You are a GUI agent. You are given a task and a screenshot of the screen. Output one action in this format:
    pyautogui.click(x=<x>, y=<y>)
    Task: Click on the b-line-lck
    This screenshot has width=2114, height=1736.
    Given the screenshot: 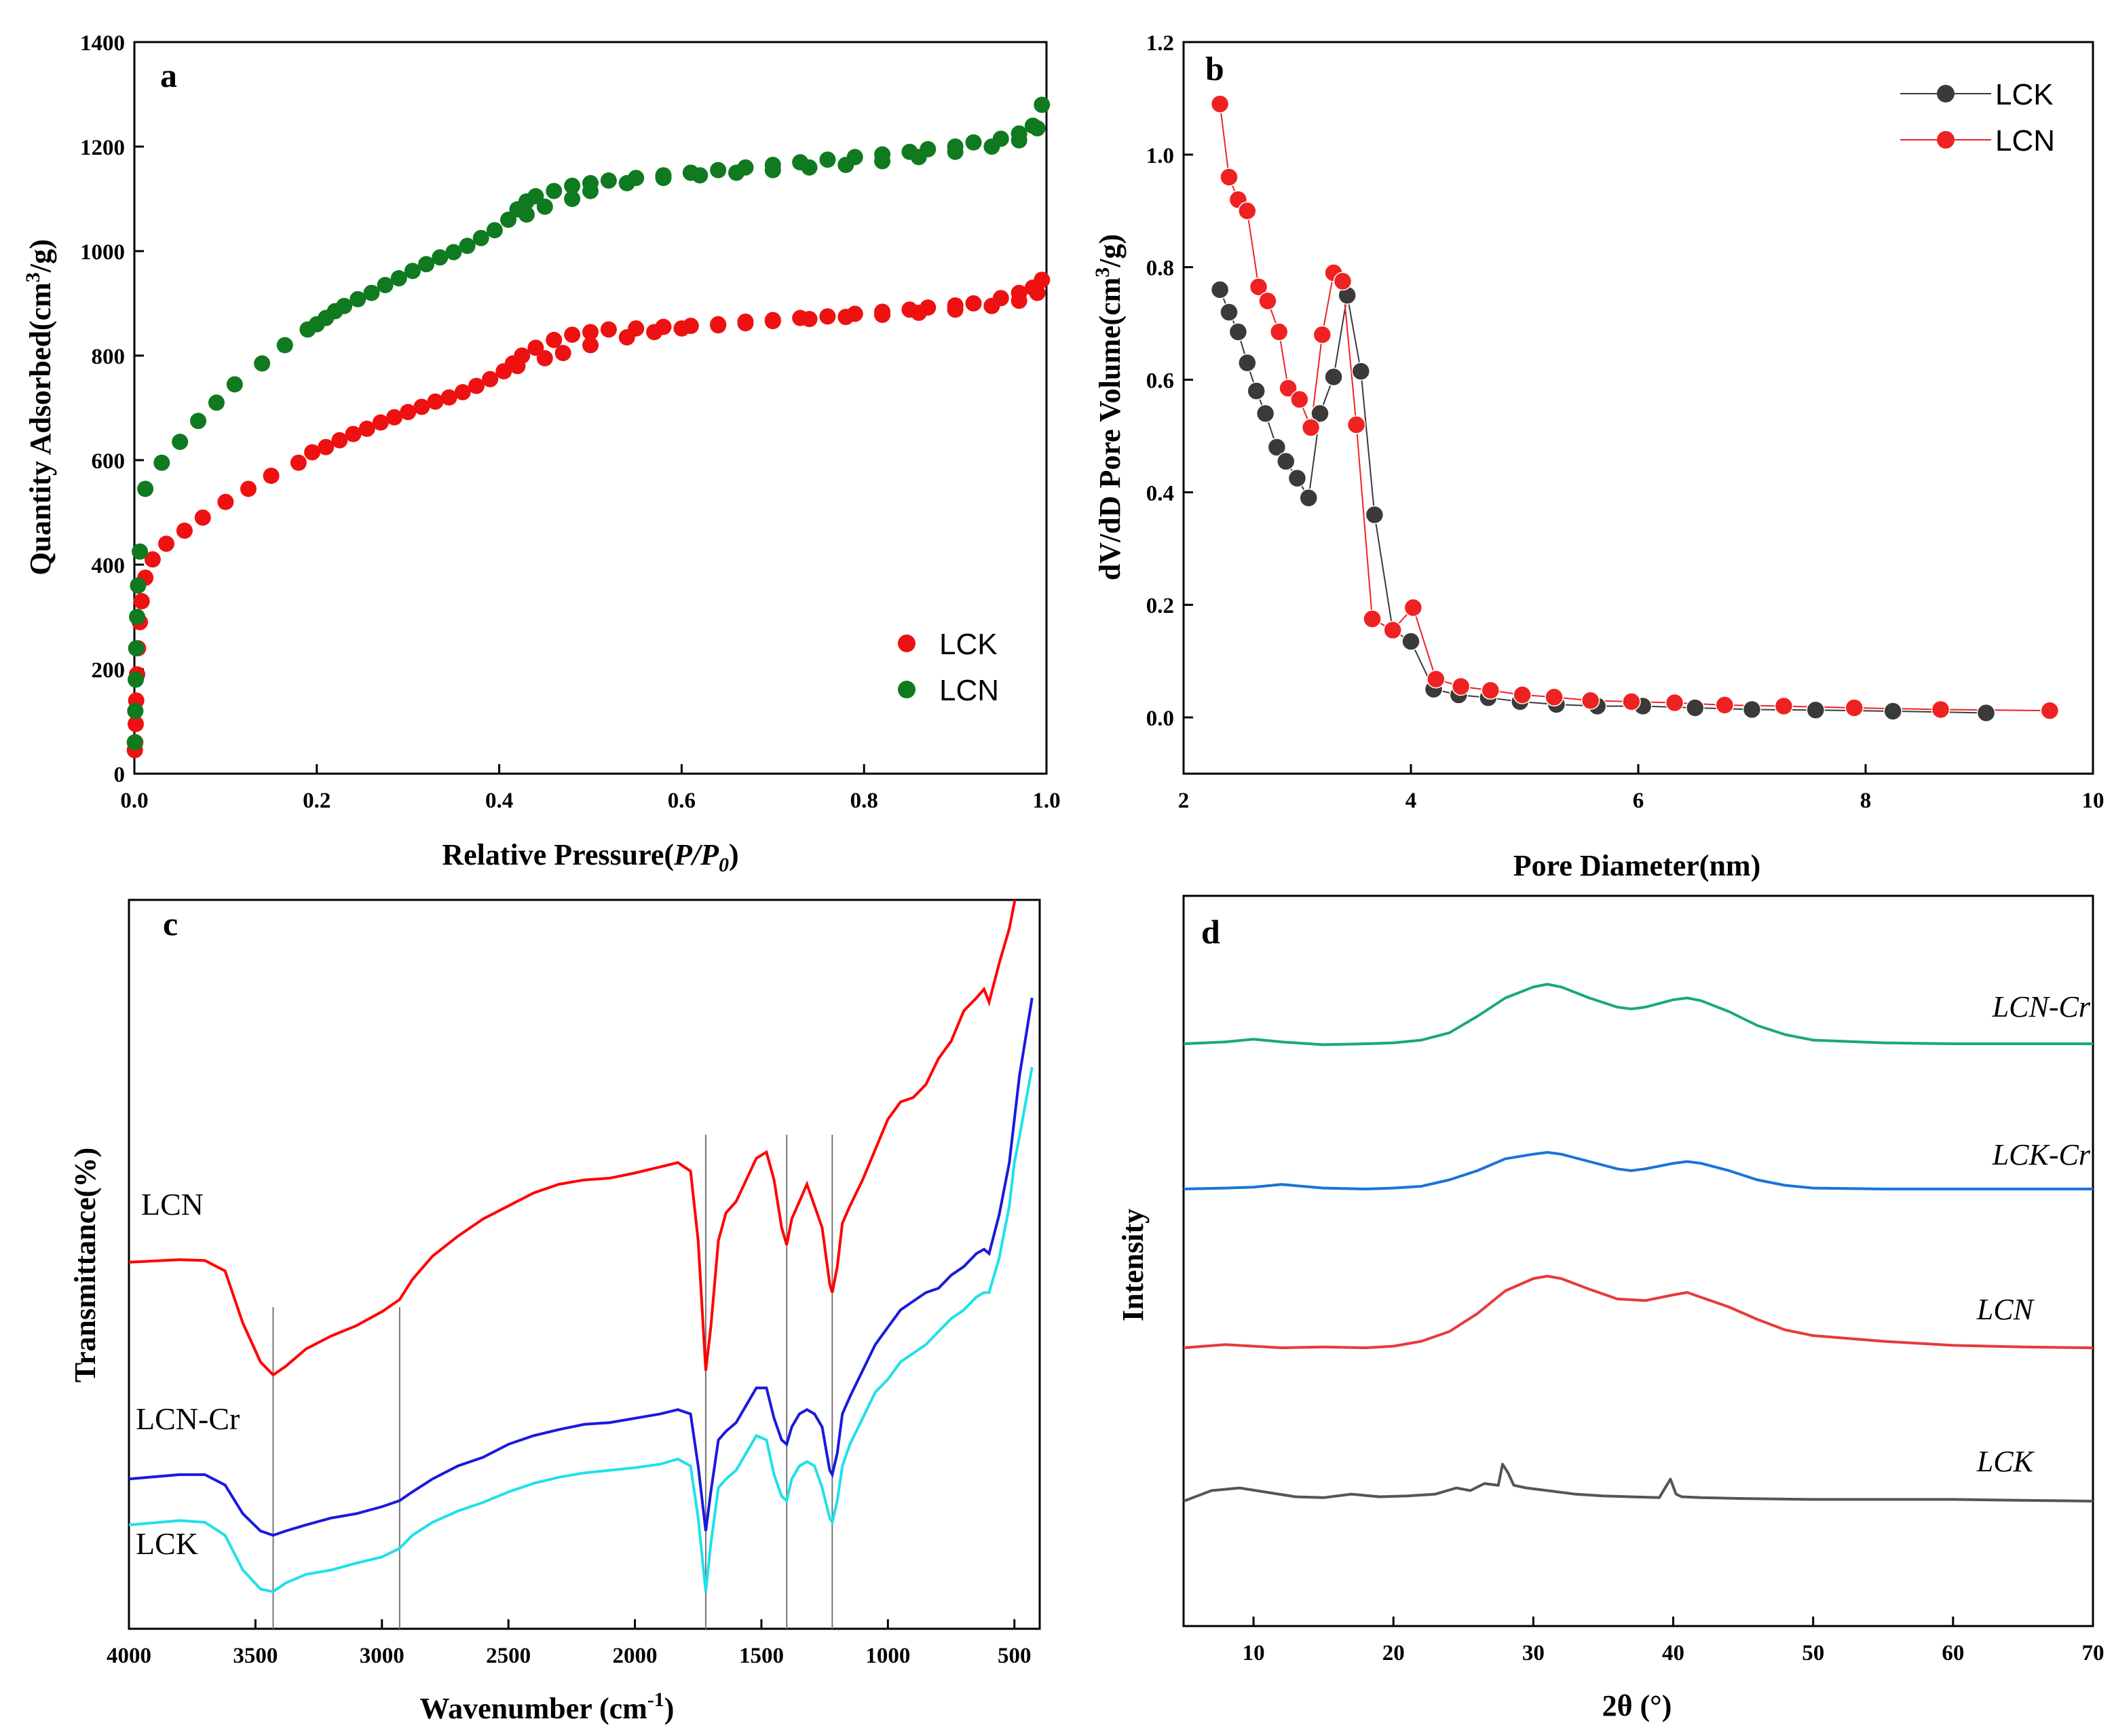 What is the action you would take?
    pyautogui.click(x=1602, y=501)
    